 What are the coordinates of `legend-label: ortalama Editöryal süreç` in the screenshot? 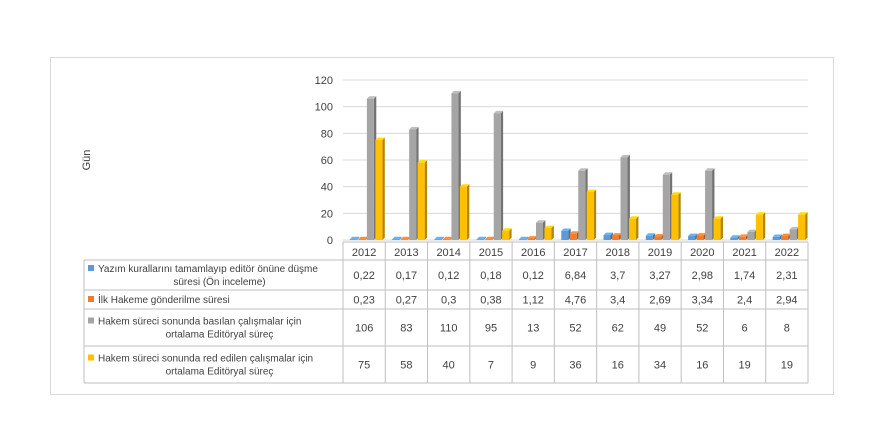 It's located at (220, 335).